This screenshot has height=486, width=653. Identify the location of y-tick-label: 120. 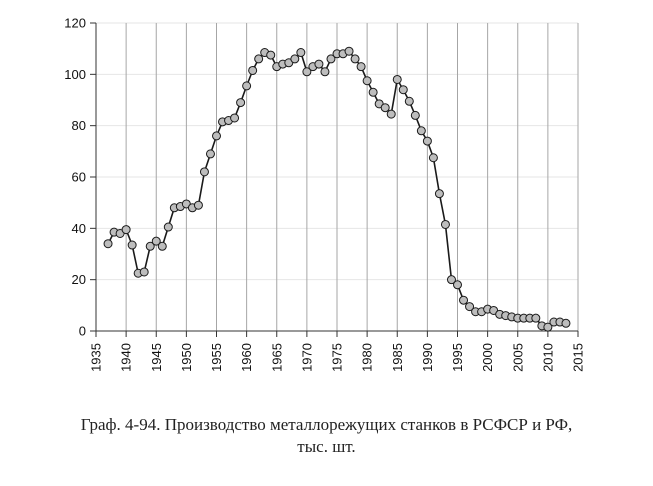
(75, 23).